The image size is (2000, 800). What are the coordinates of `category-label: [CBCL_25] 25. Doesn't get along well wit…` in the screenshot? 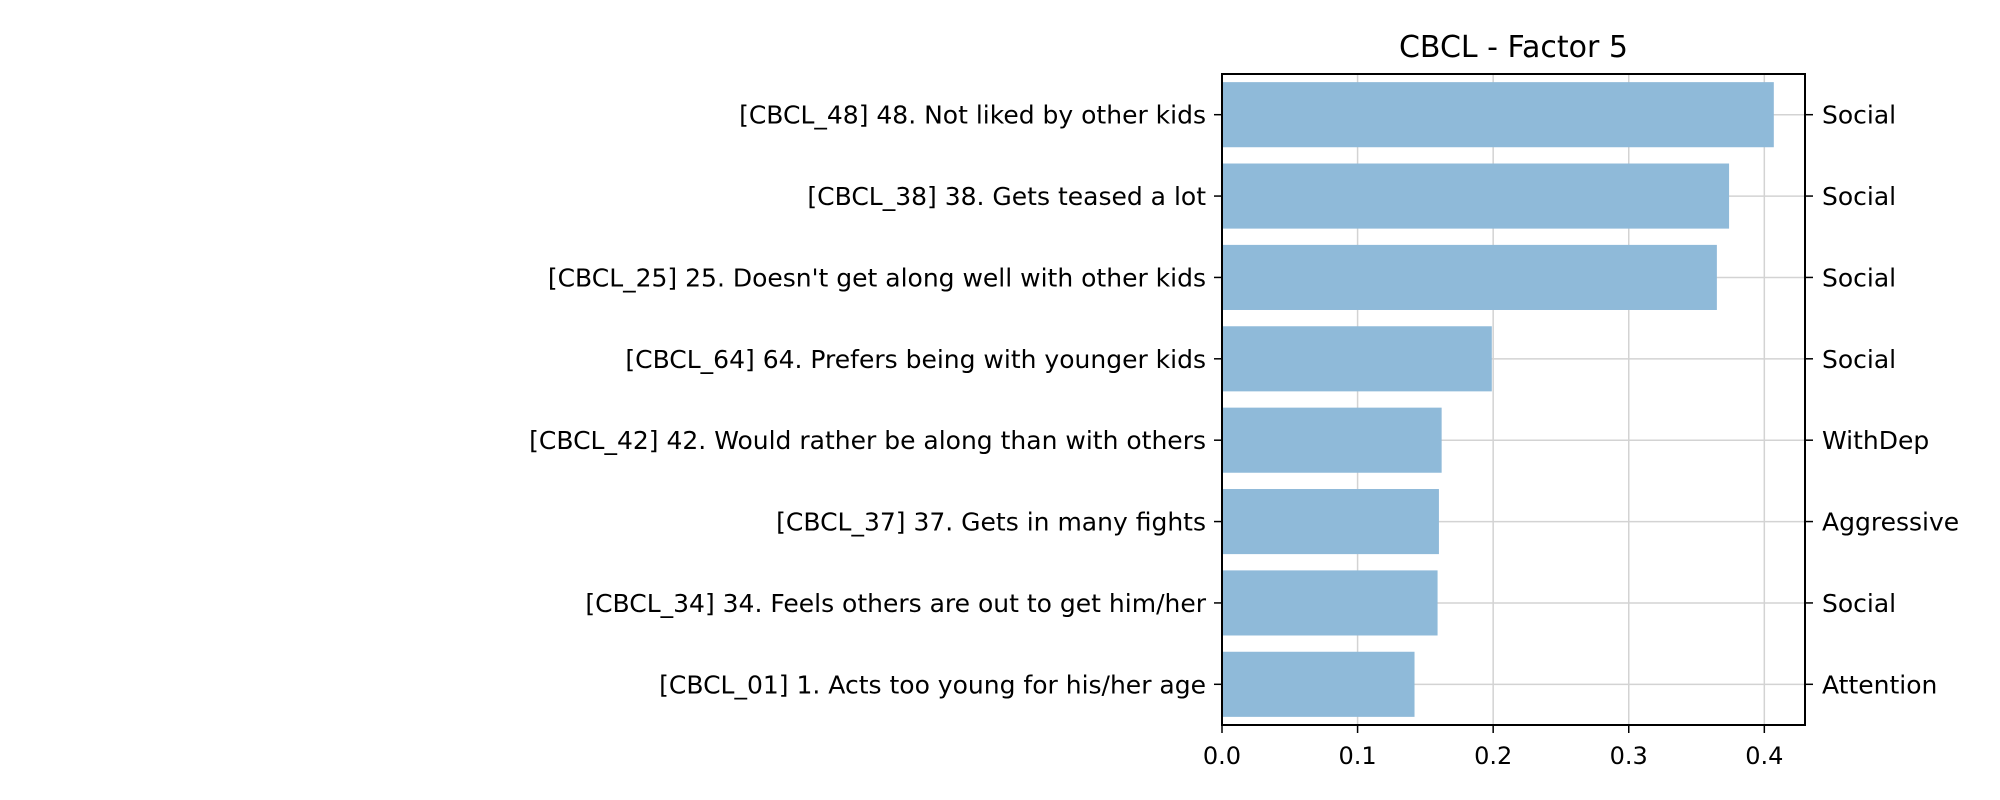 It's located at (877, 277).